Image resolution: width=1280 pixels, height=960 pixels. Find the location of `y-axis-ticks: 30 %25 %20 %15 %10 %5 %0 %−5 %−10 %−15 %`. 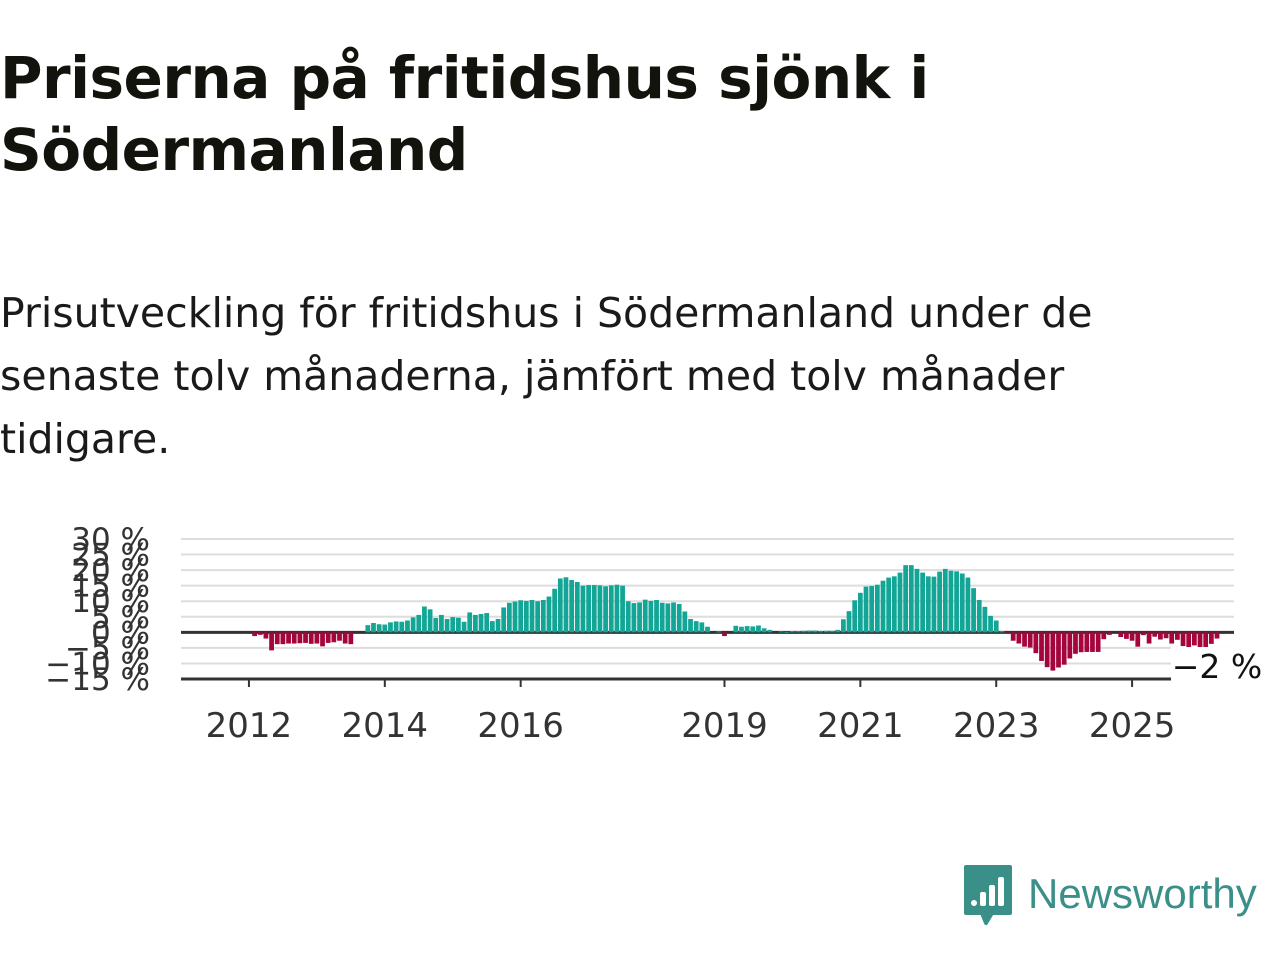

y-axis-ticks: 30 %25 %20 %15 %10 %5 %0 %−5 %−10 %−15 % is located at coordinates (97, 610).